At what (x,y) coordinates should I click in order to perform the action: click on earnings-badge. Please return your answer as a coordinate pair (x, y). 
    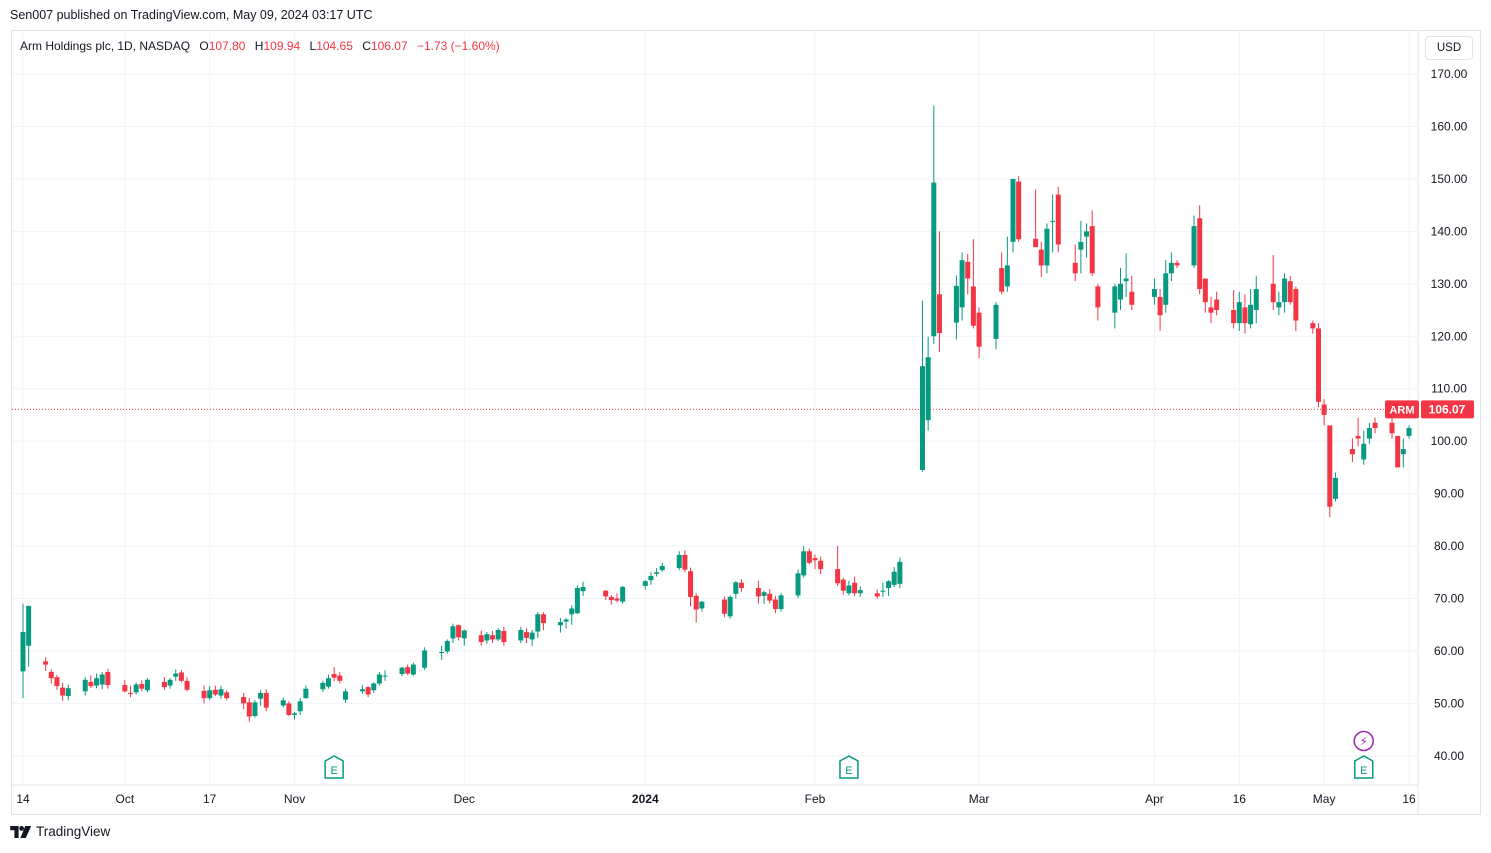
    Looking at the image, I should click on (334, 767).